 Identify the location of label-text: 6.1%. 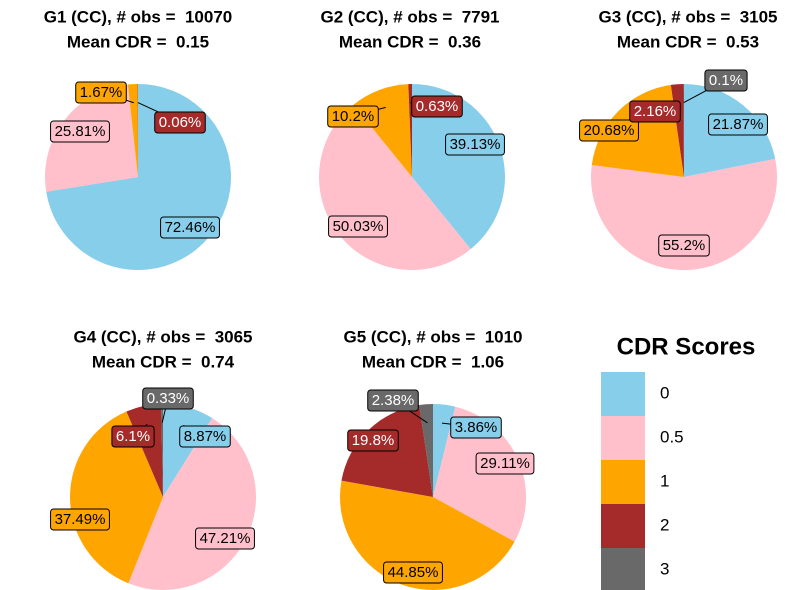
(133, 436).